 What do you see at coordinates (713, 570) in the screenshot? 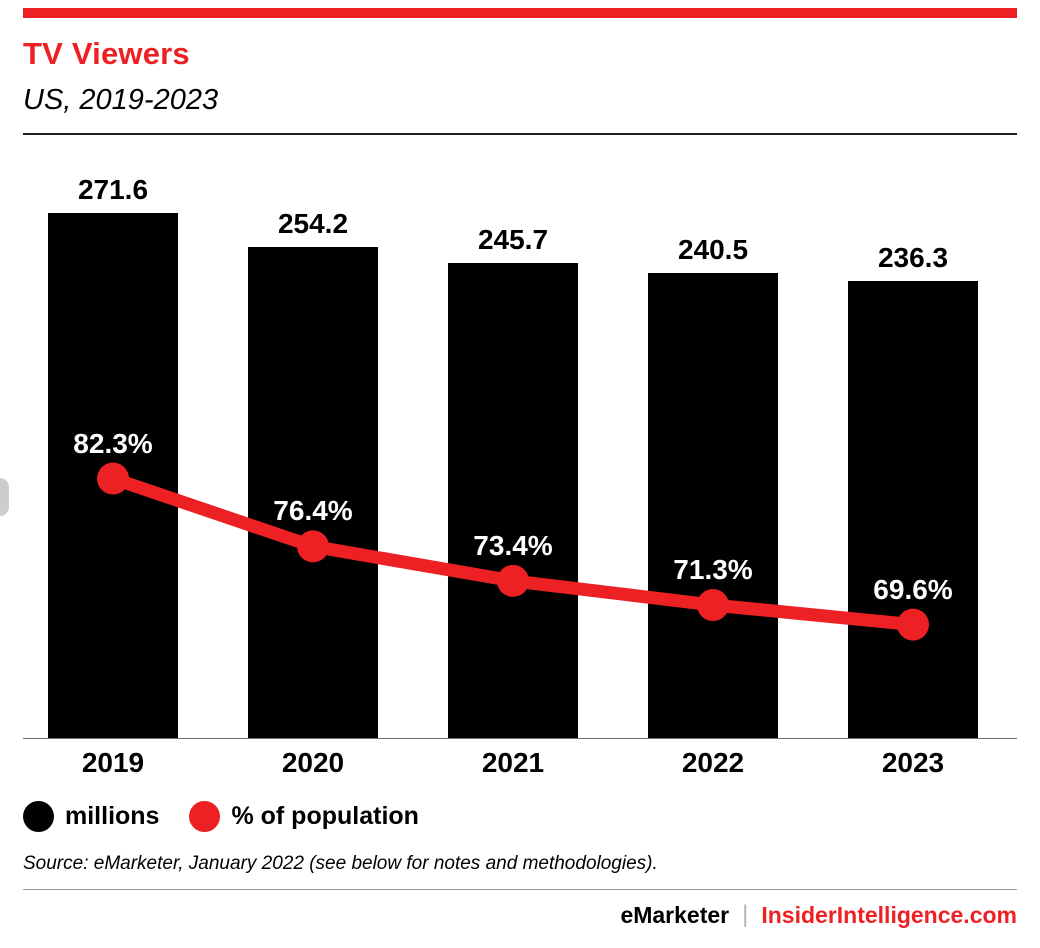
I see `pct-label: 71.3%` at bounding box center [713, 570].